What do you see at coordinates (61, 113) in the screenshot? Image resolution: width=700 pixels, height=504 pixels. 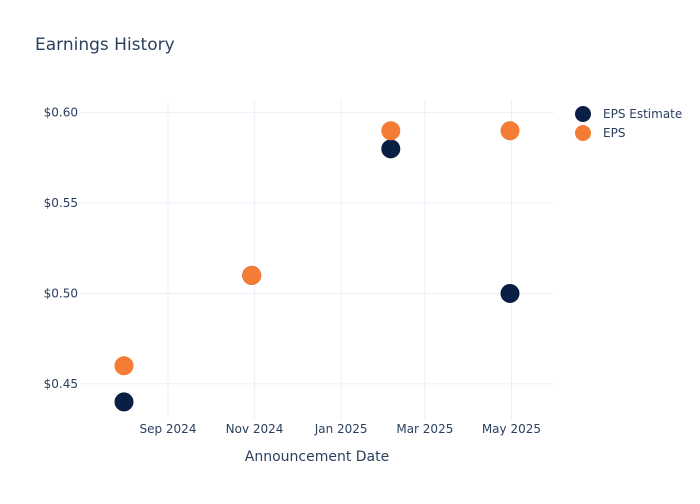 I see `y-tick-label: $0.60` at bounding box center [61, 113].